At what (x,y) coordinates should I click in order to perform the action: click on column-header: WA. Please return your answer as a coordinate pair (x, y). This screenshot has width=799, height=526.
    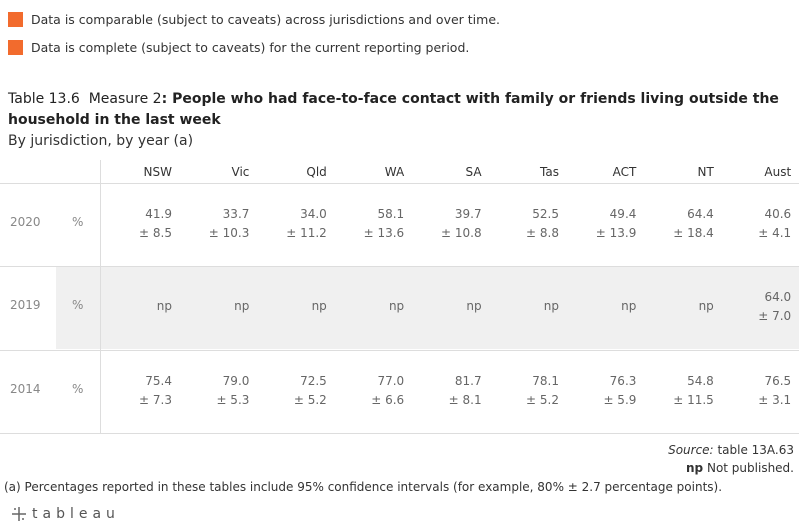
    Looking at the image, I should click on (394, 172).